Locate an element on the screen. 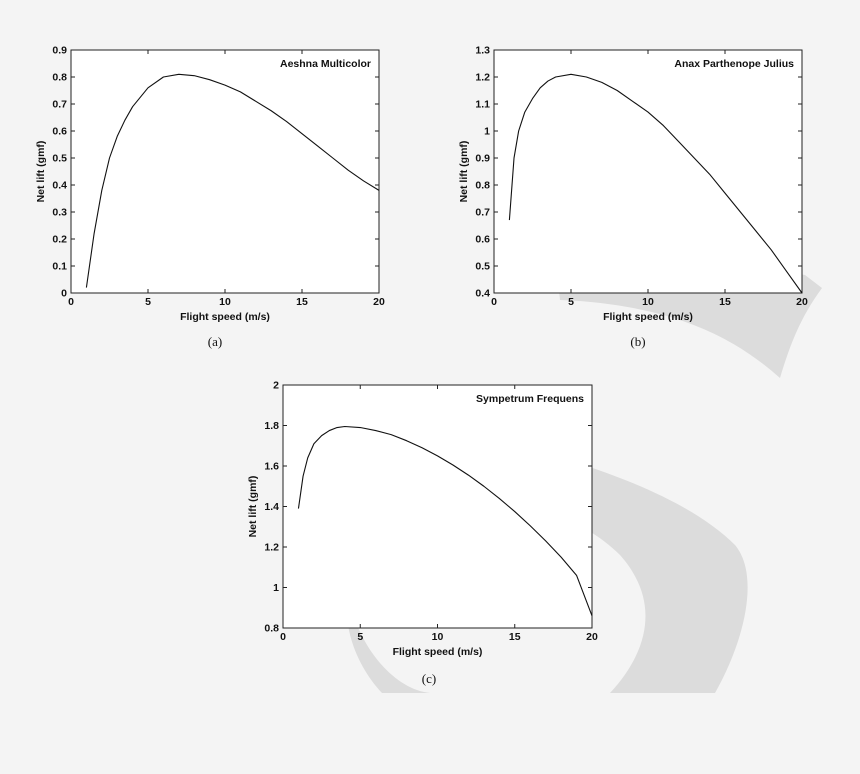 The image size is (860, 774). chart-title: Aeshna Multicolor is located at coordinates (325, 64).